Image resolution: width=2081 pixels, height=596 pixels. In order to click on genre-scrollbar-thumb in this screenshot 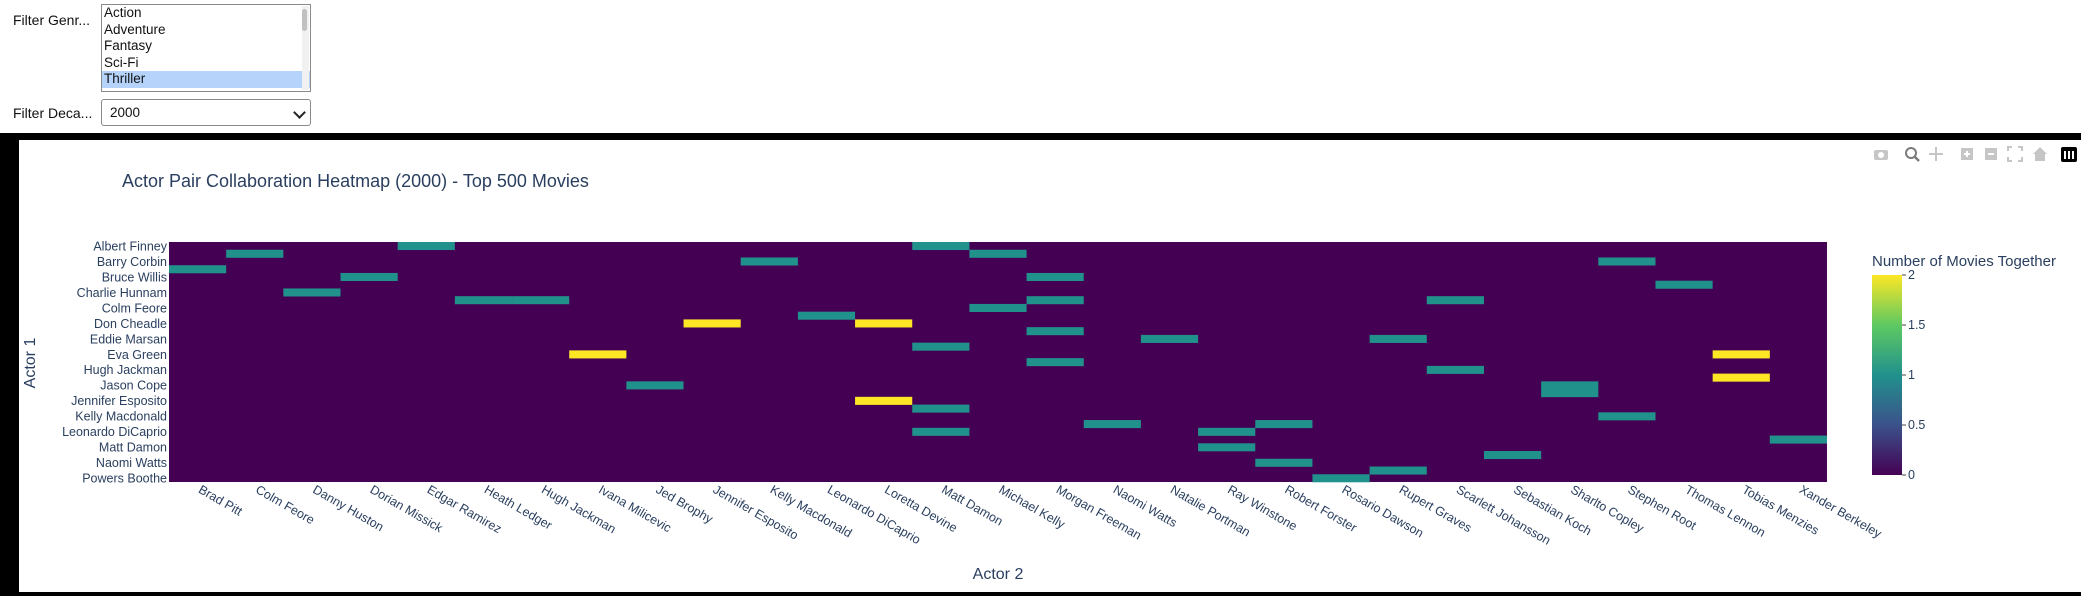, I will do `click(304, 20)`.